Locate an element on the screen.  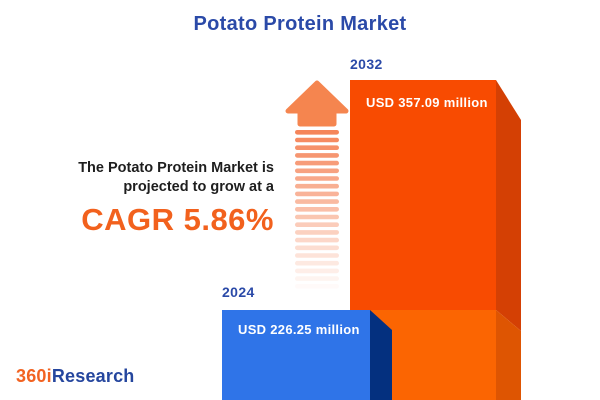
bar-2032-side-lower is located at coordinates (508, 355).